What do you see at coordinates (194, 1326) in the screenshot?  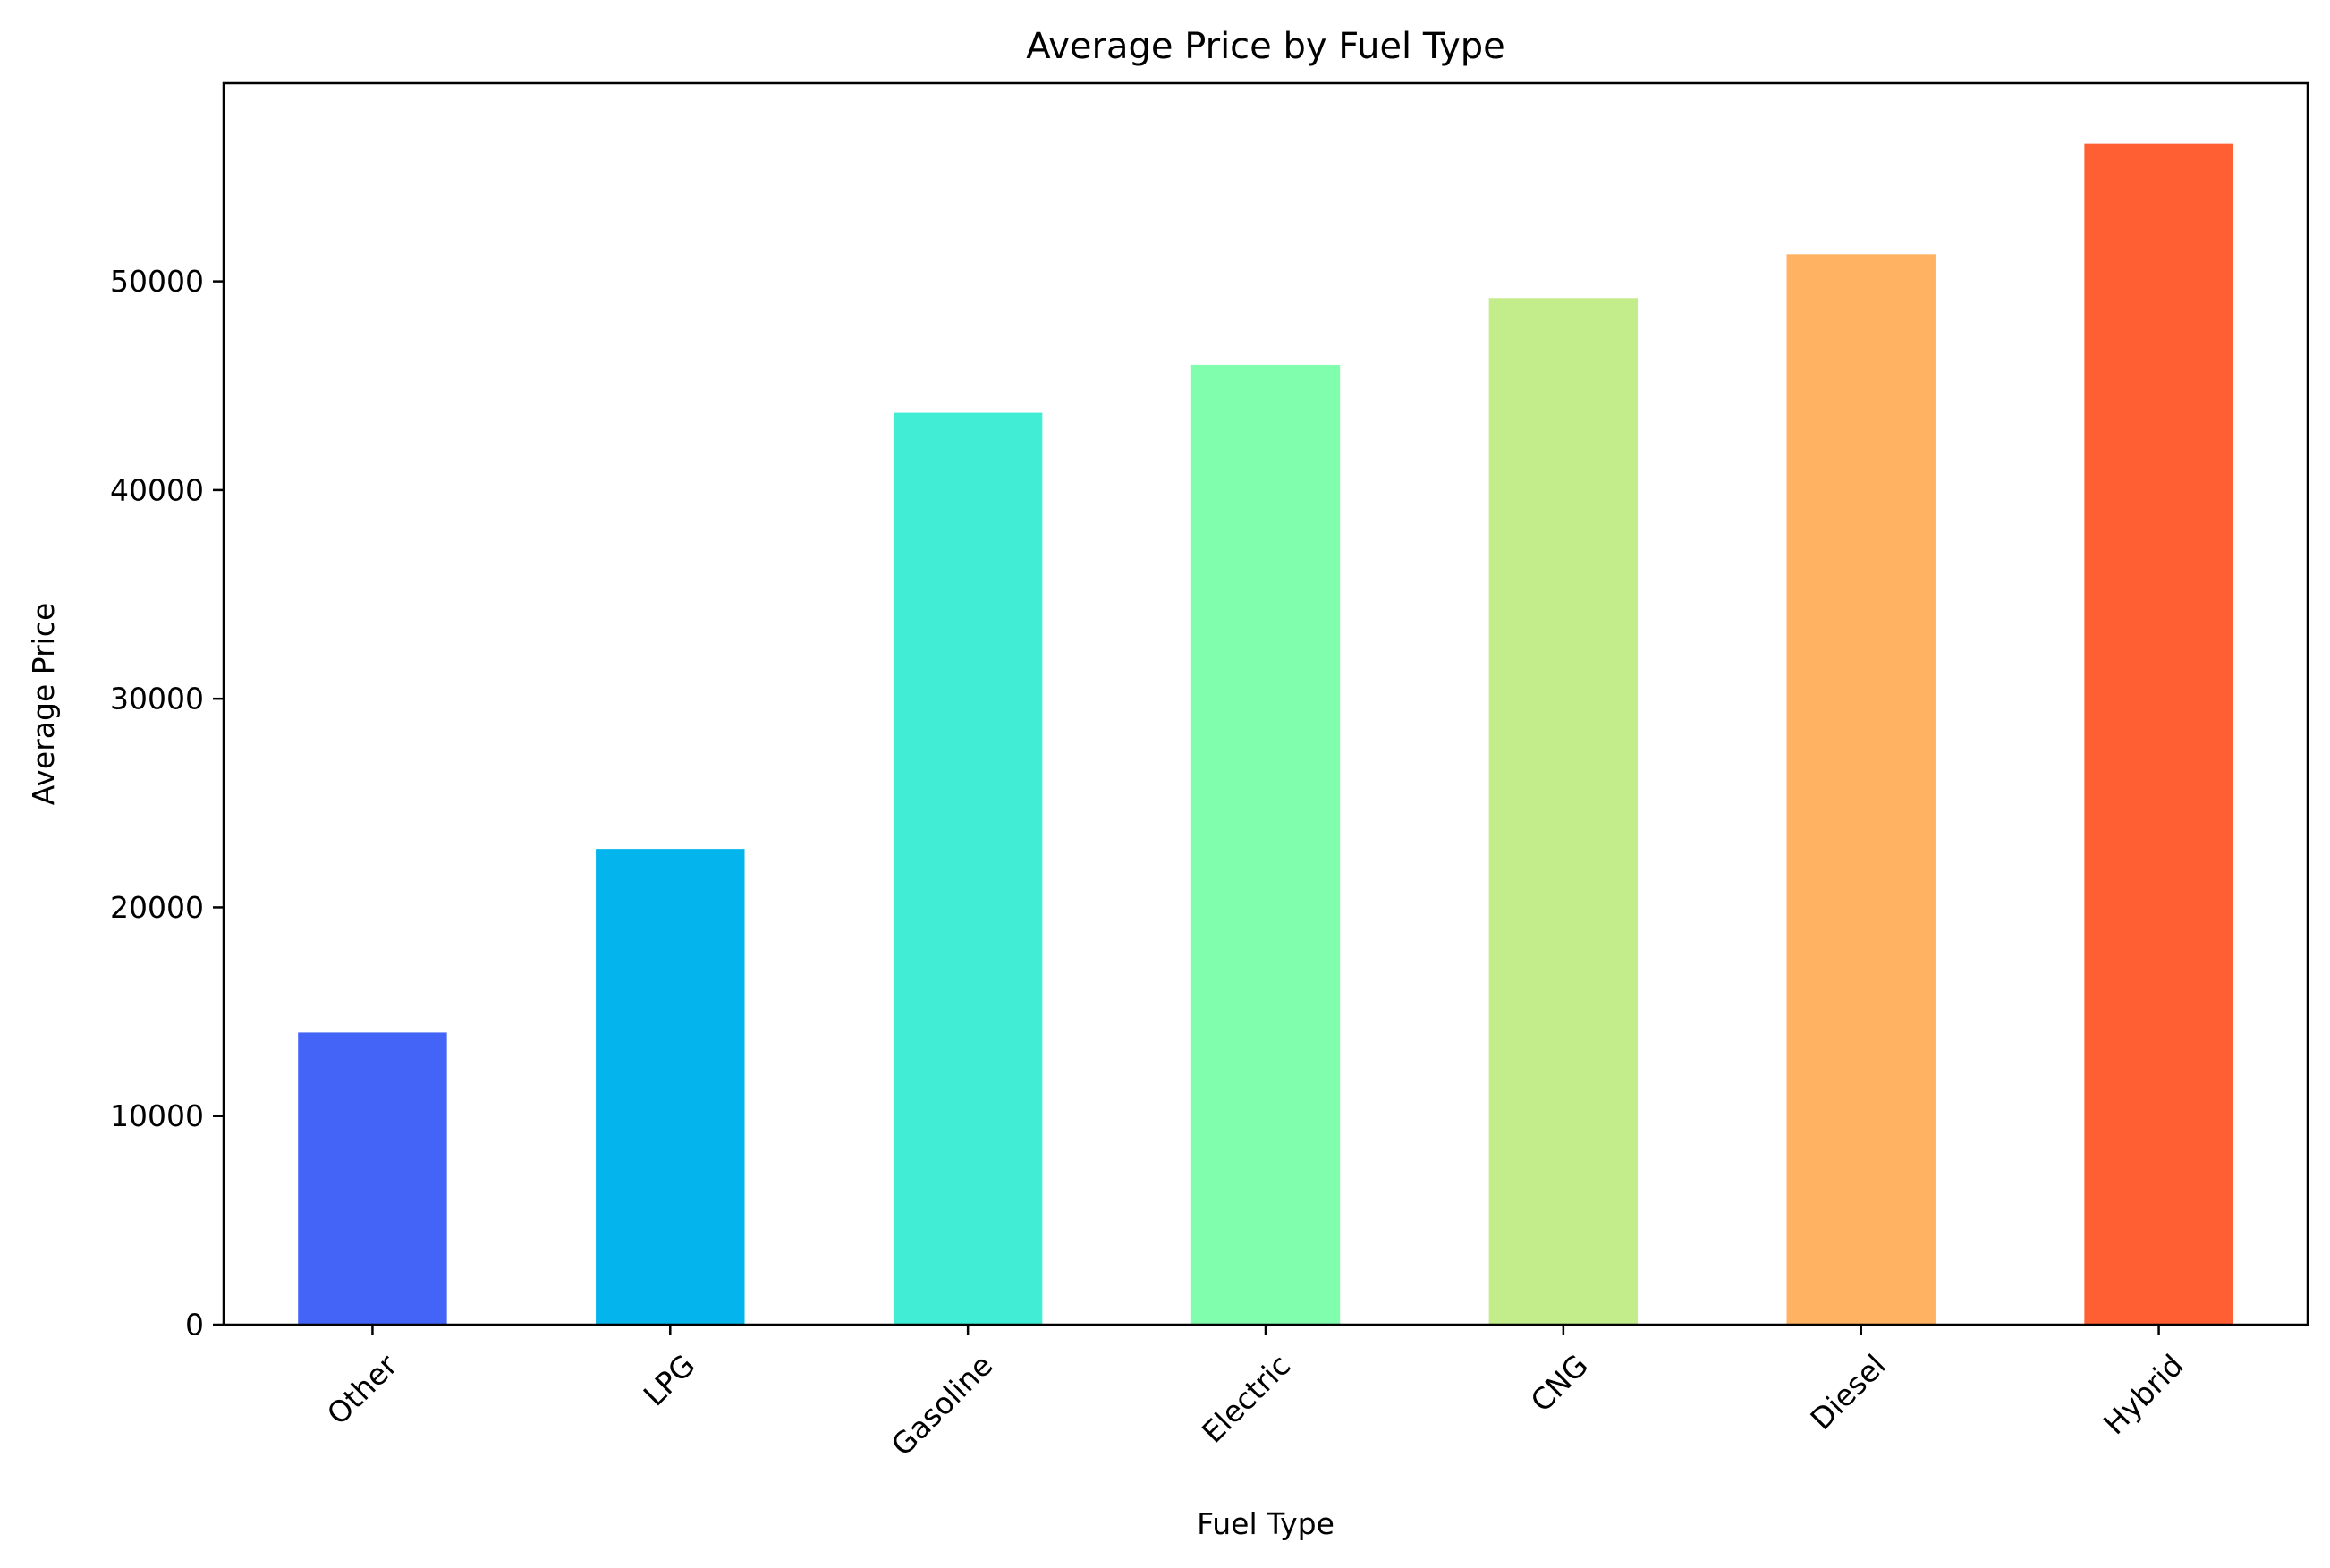 I see `y-tick-label: 0` at bounding box center [194, 1326].